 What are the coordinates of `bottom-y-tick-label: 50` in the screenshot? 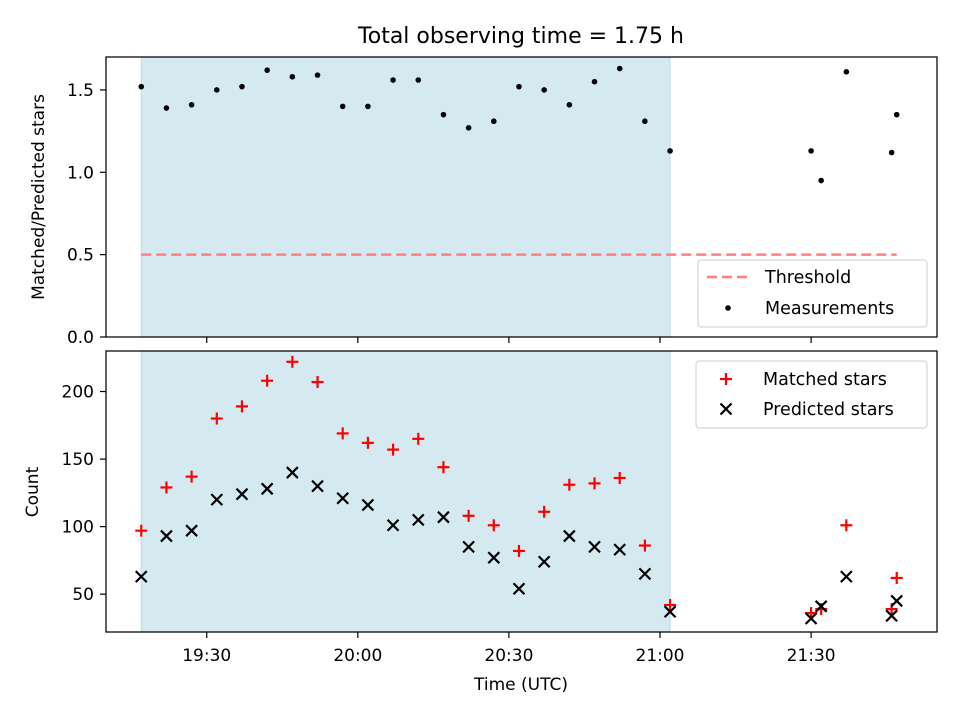 It's located at (83, 595).